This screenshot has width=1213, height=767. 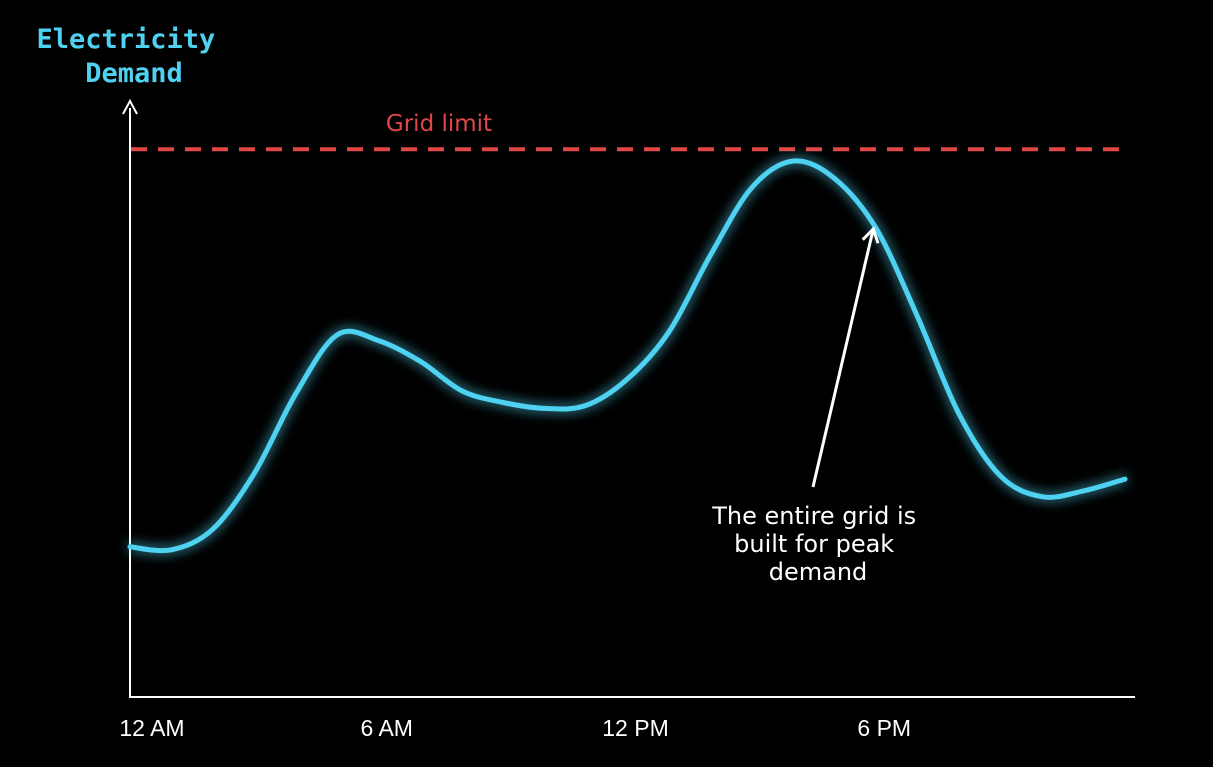 What do you see at coordinates (884, 728) in the screenshot?
I see `x-tick-label: 6 PM` at bounding box center [884, 728].